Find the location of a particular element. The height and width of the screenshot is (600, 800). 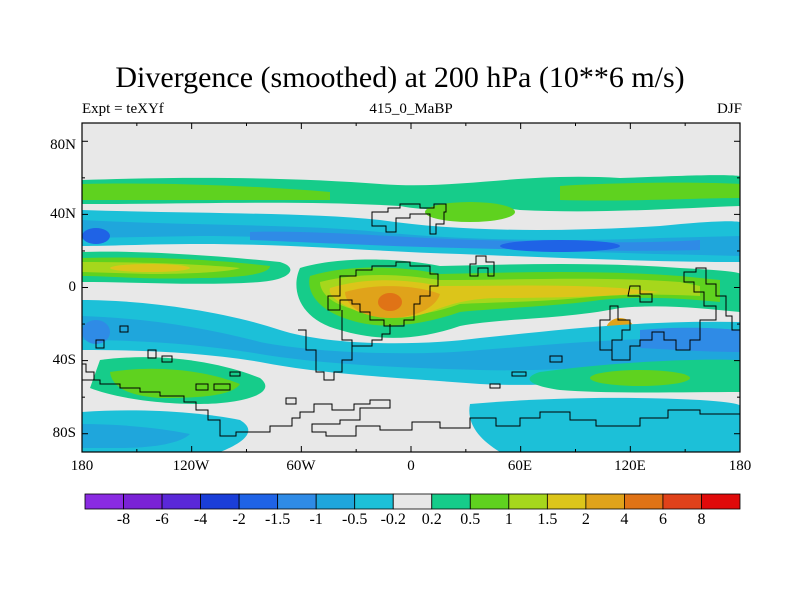

colorbar-label: 8 is located at coordinates (701, 519).